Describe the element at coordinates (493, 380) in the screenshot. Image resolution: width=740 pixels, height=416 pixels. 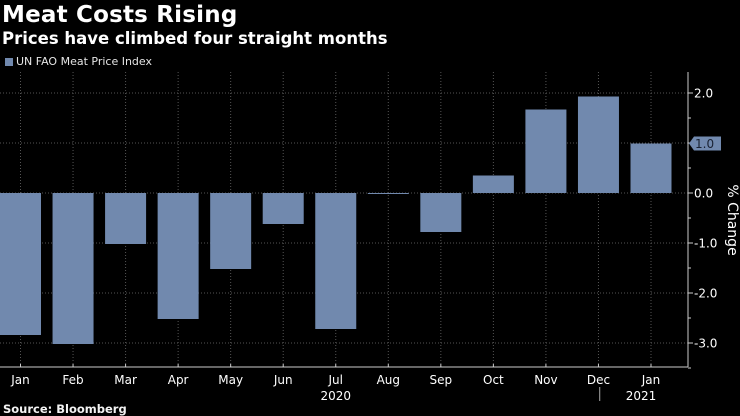
I see `x-tick-label: Oct` at that location.